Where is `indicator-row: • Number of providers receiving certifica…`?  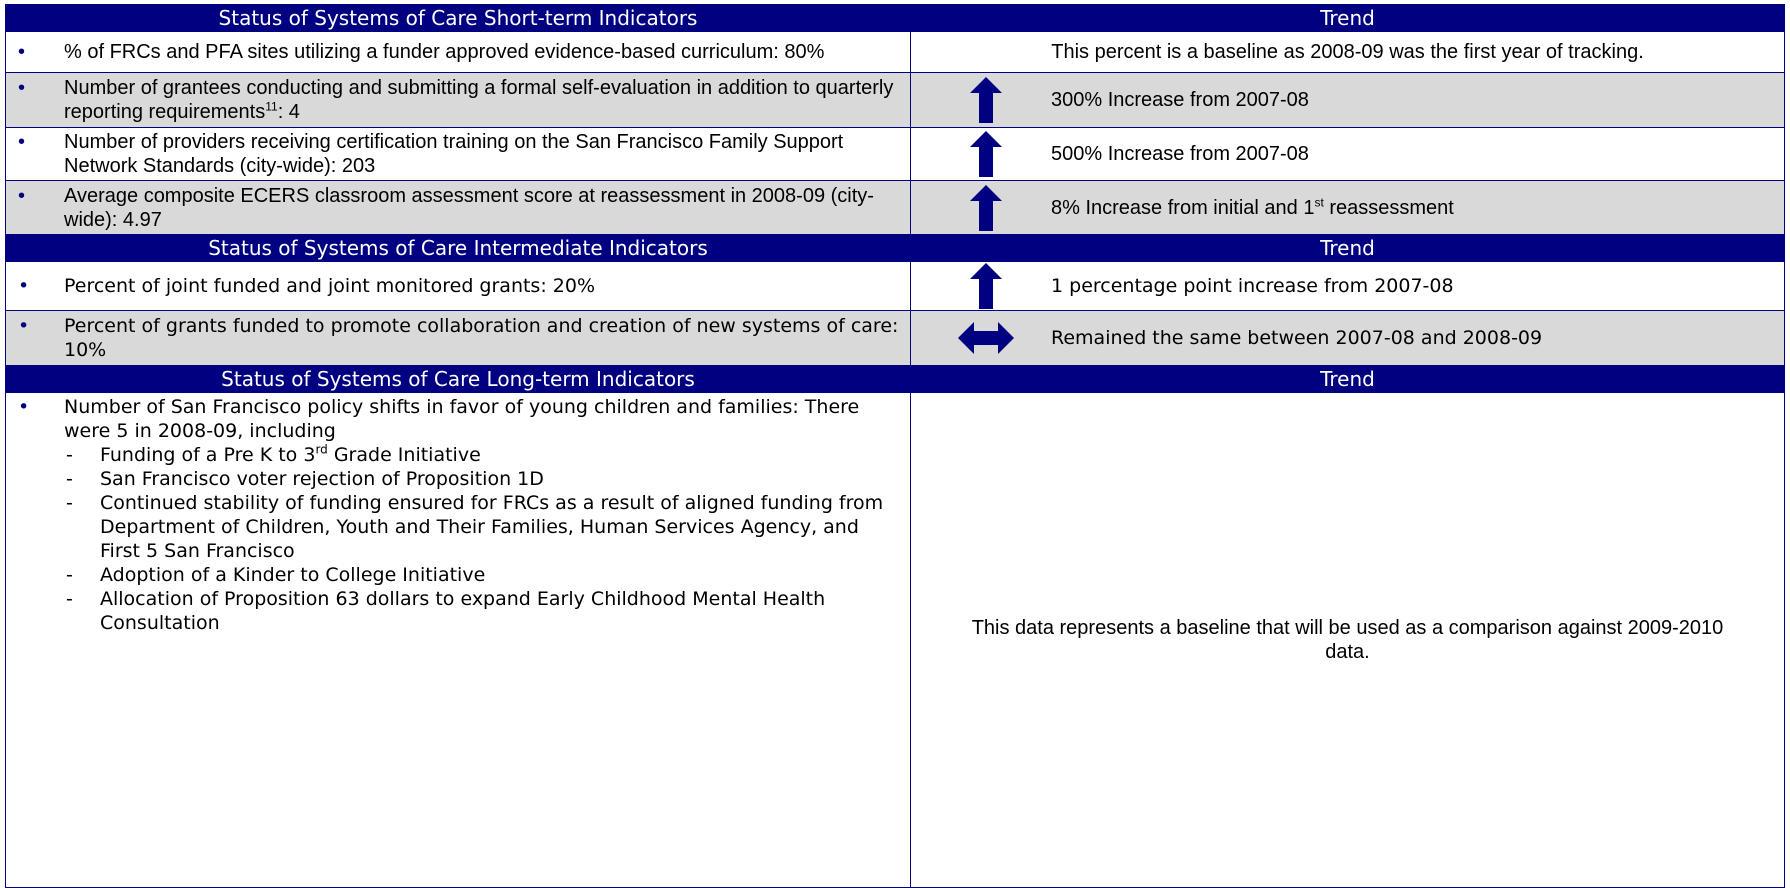 indicator-row: • Number of providers receiving certifica… is located at coordinates (895, 154).